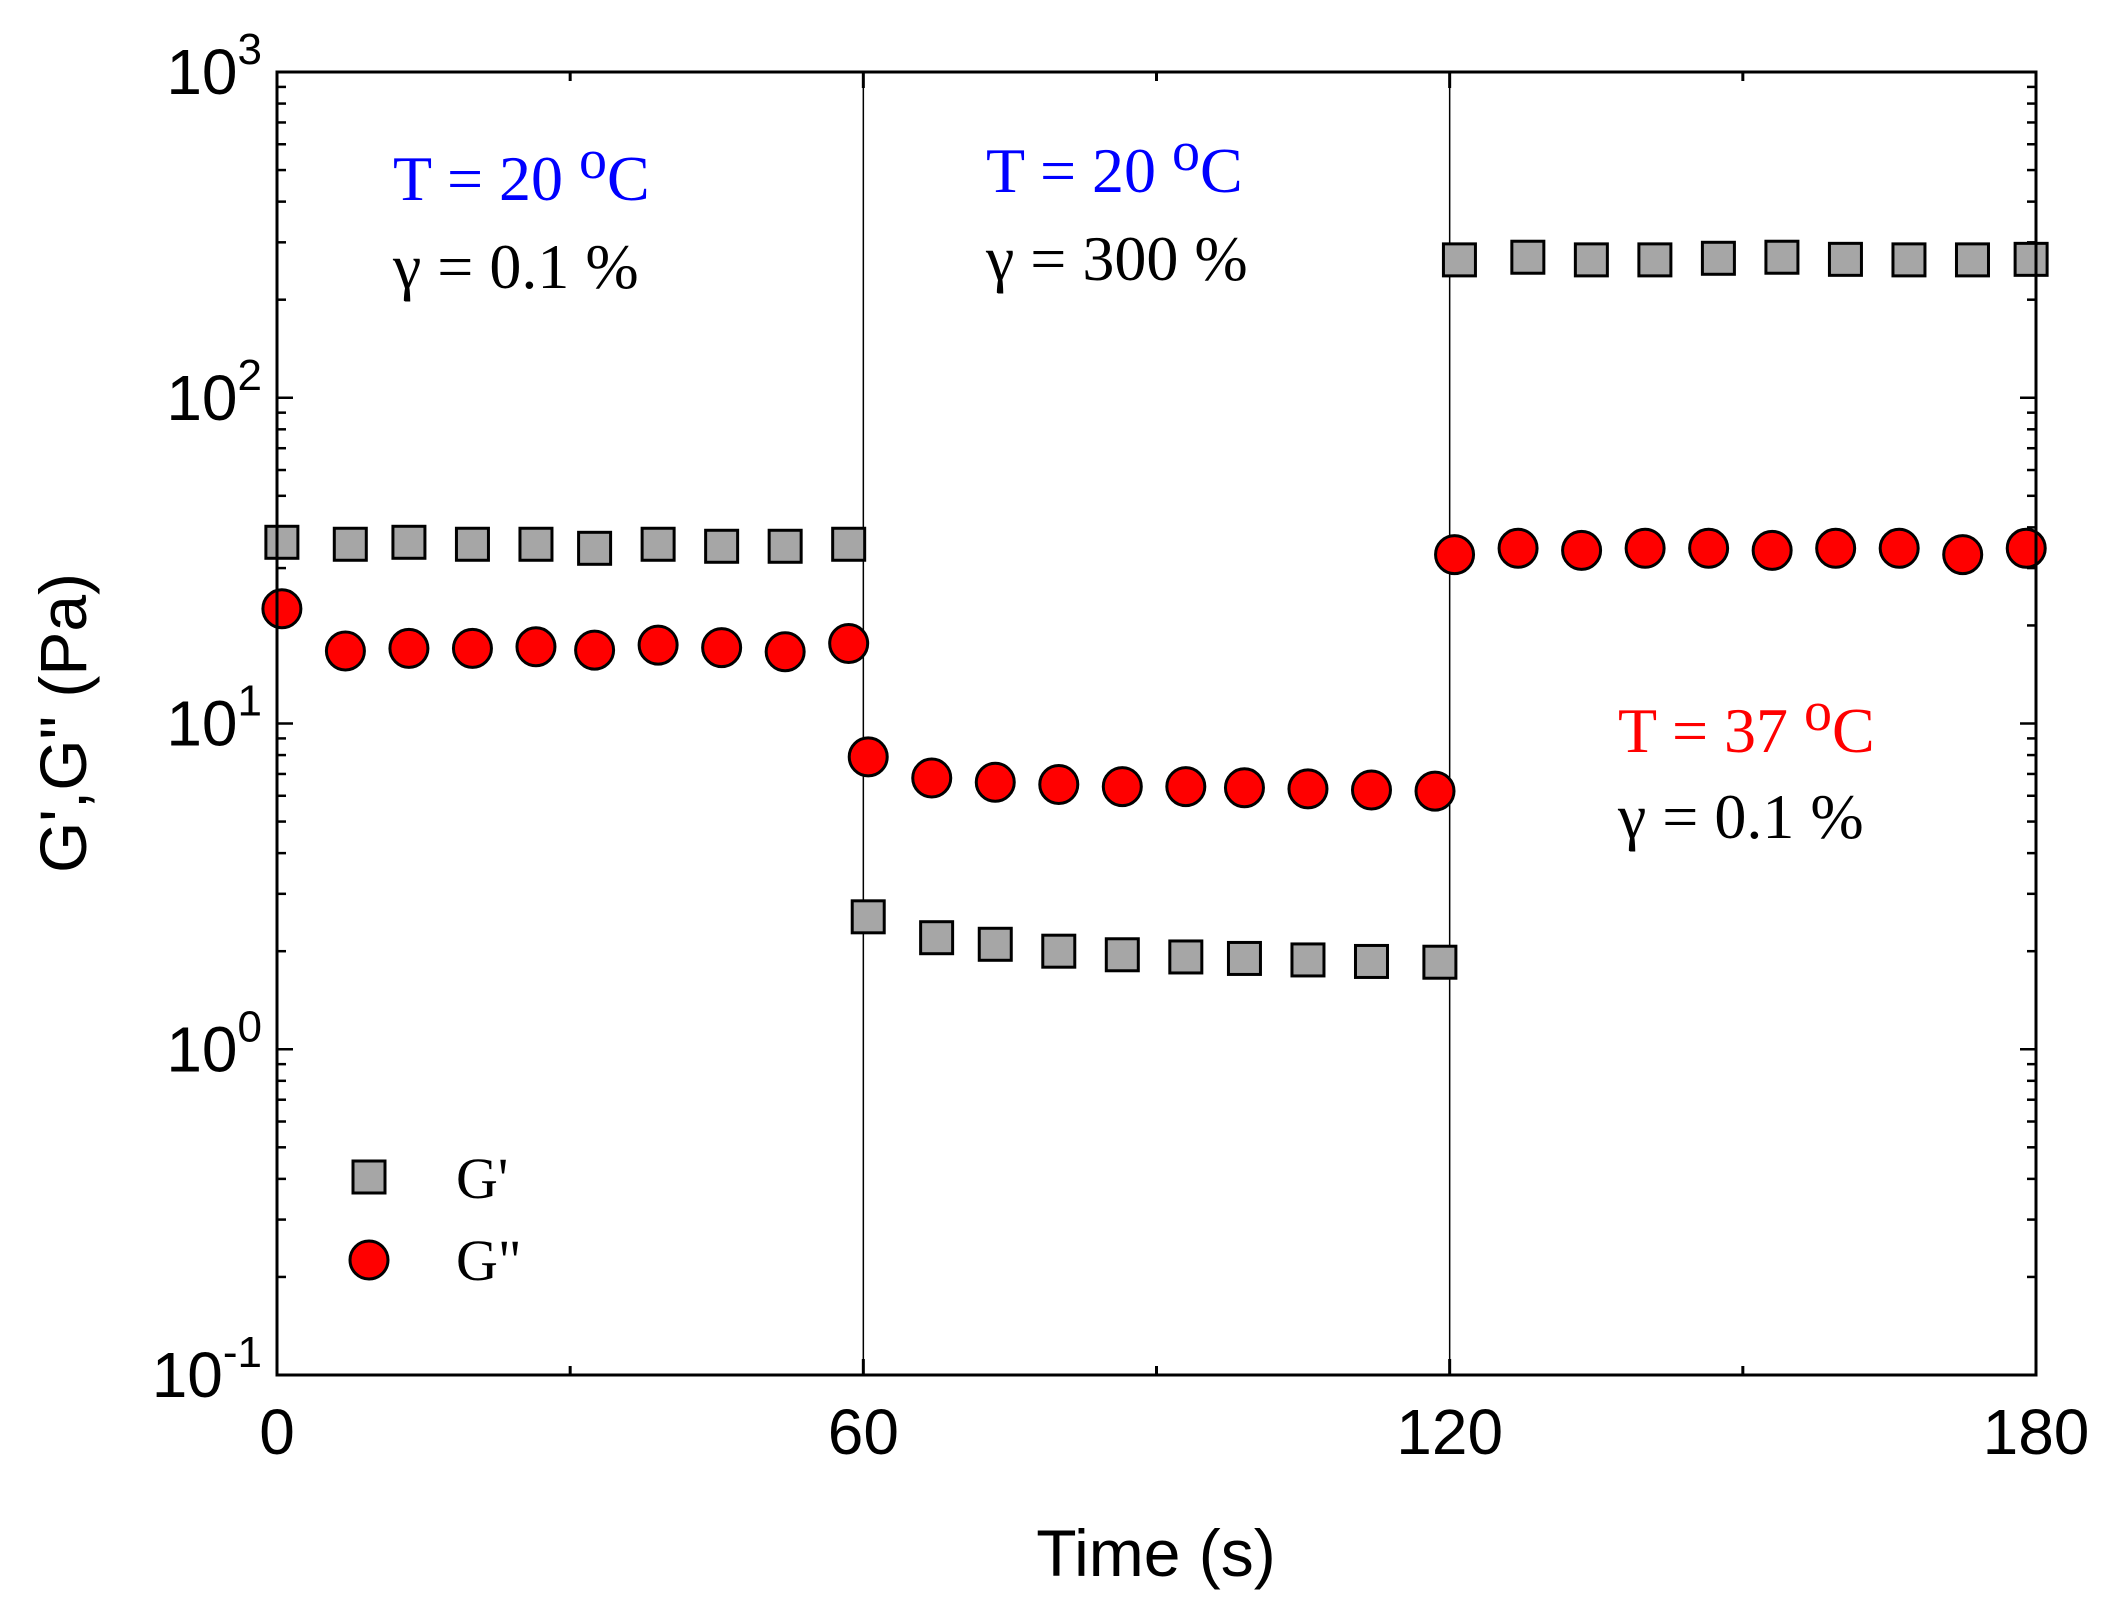  Describe the element at coordinates (1116, 258) in the screenshot. I see `annotation-2-strain: γ = 300 %` at that location.